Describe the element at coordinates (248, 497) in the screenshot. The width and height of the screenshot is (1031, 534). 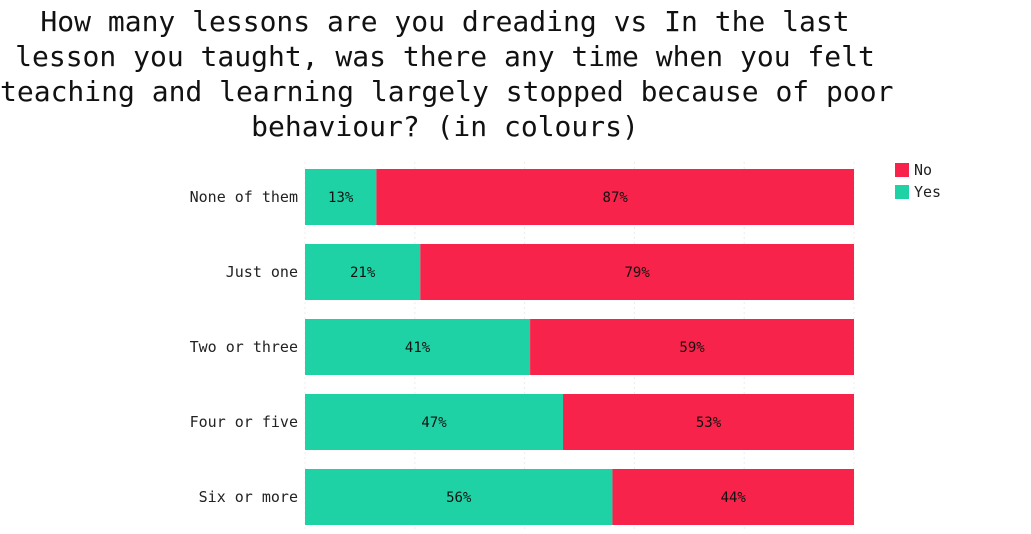
I see `category-label: Six or more` at that location.